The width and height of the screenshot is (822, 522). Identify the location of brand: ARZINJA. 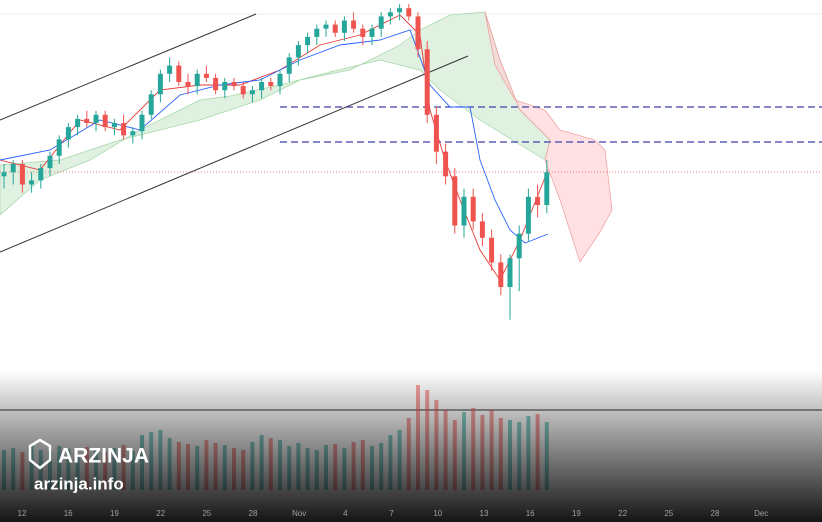
(103, 456).